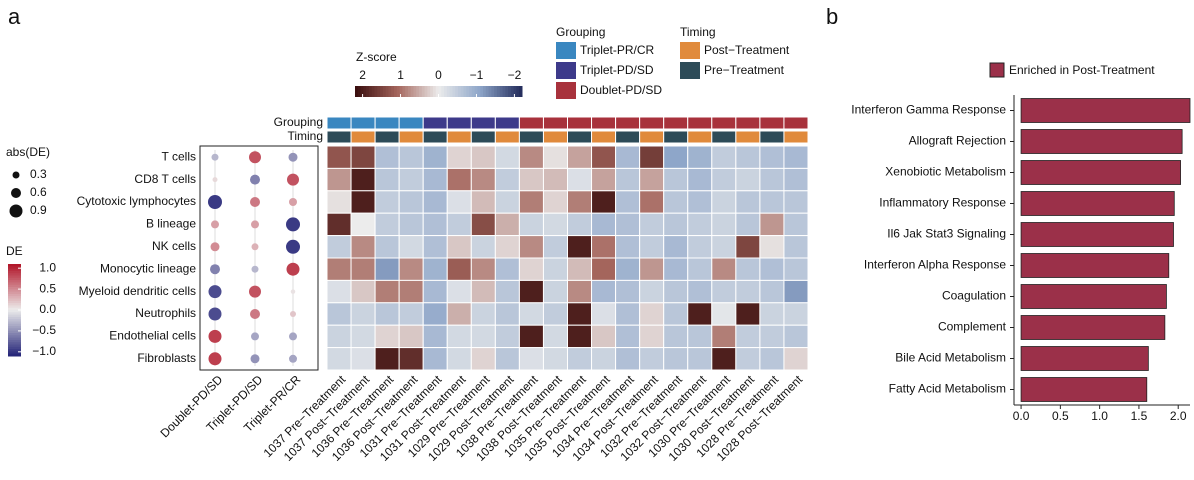 Image resolution: width=1194 pixels, height=480 pixels. What do you see at coordinates (376, 57) in the screenshot?
I see `colorbar-title: Z-score` at bounding box center [376, 57].